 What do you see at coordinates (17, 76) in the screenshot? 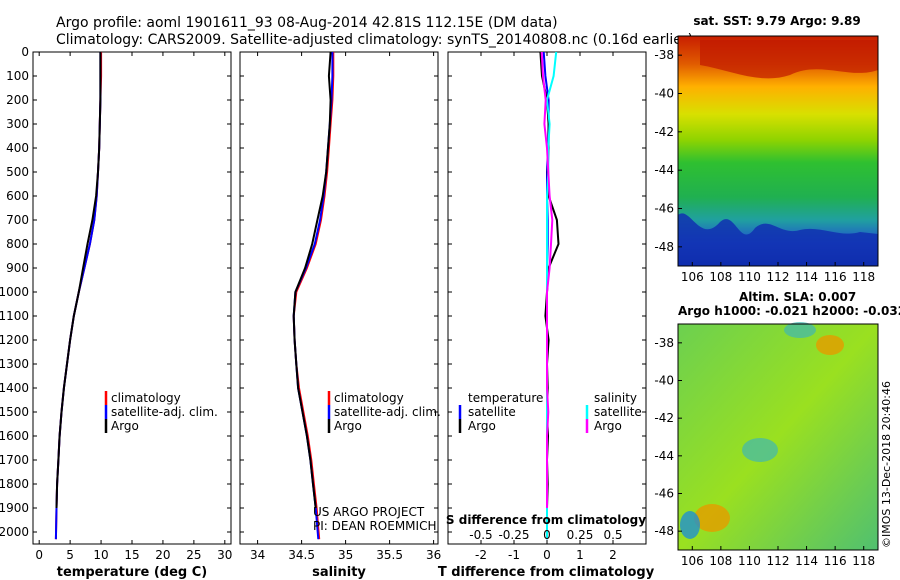
I see `depth-tick-label: 100` at bounding box center [17, 76].